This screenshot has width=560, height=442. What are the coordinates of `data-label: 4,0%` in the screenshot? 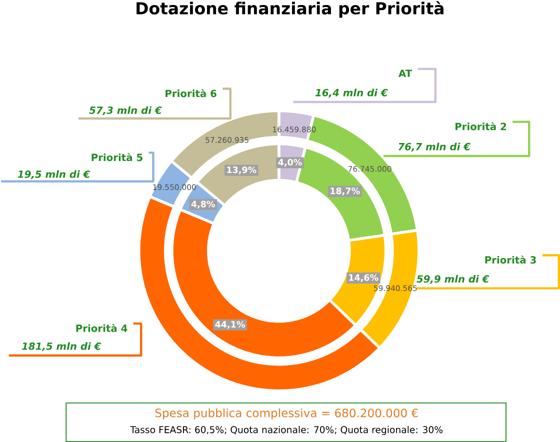 It's located at (290, 162).